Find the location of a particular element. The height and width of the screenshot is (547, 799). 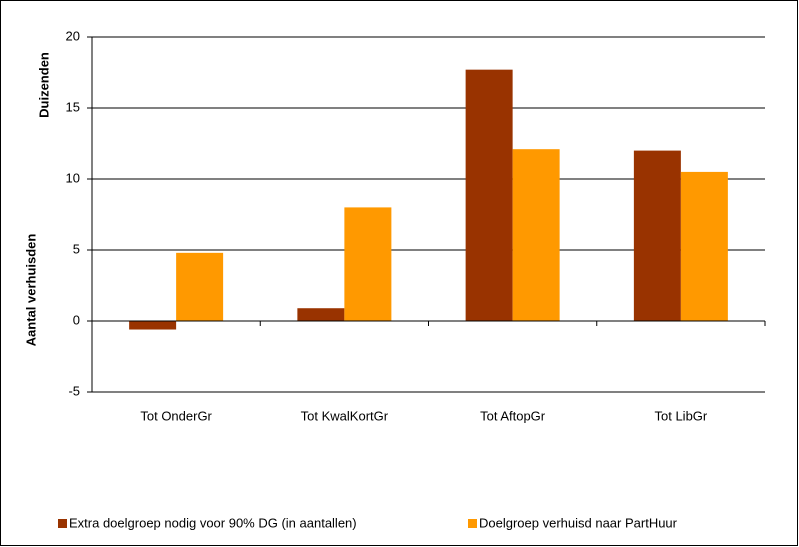

legend-label: Doelgroep verhuisd naar PartHuur is located at coordinates (578, 522).